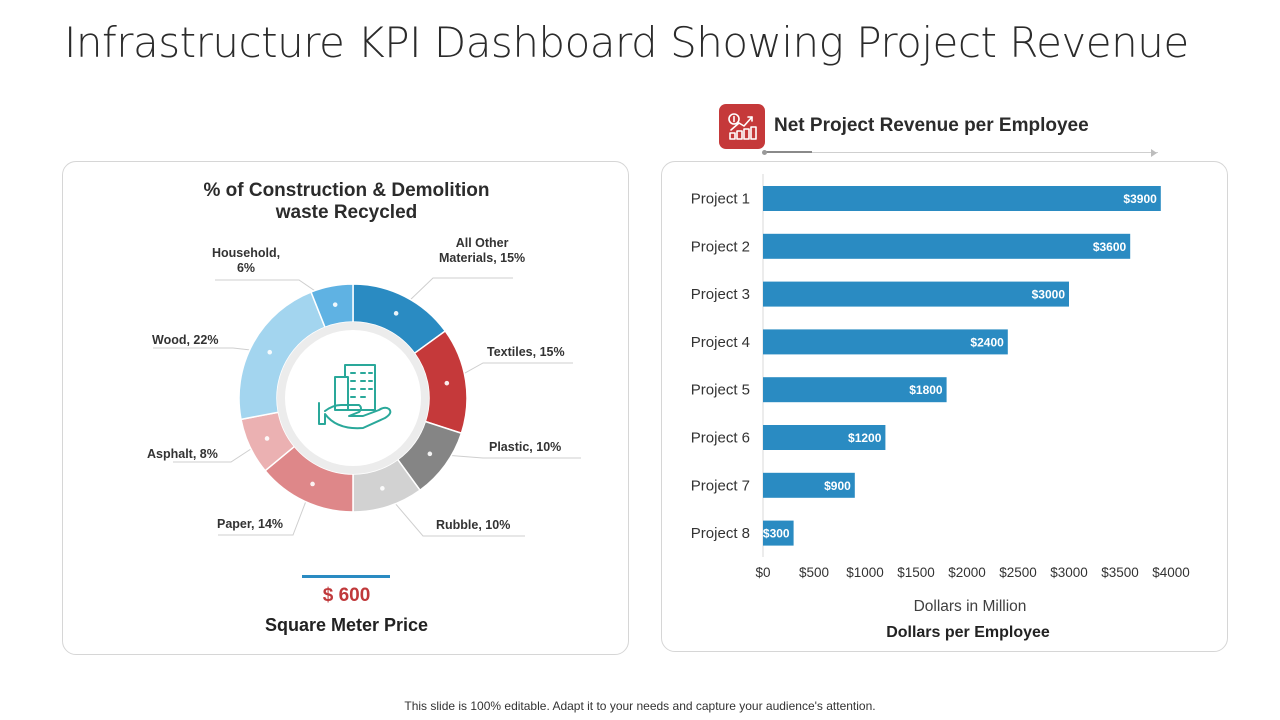 This screenshot has width=1280, height=720. Describe the element at coordinates (1049, 295) in the screenshot. I see `value-label-project-3: $3000` at that location.